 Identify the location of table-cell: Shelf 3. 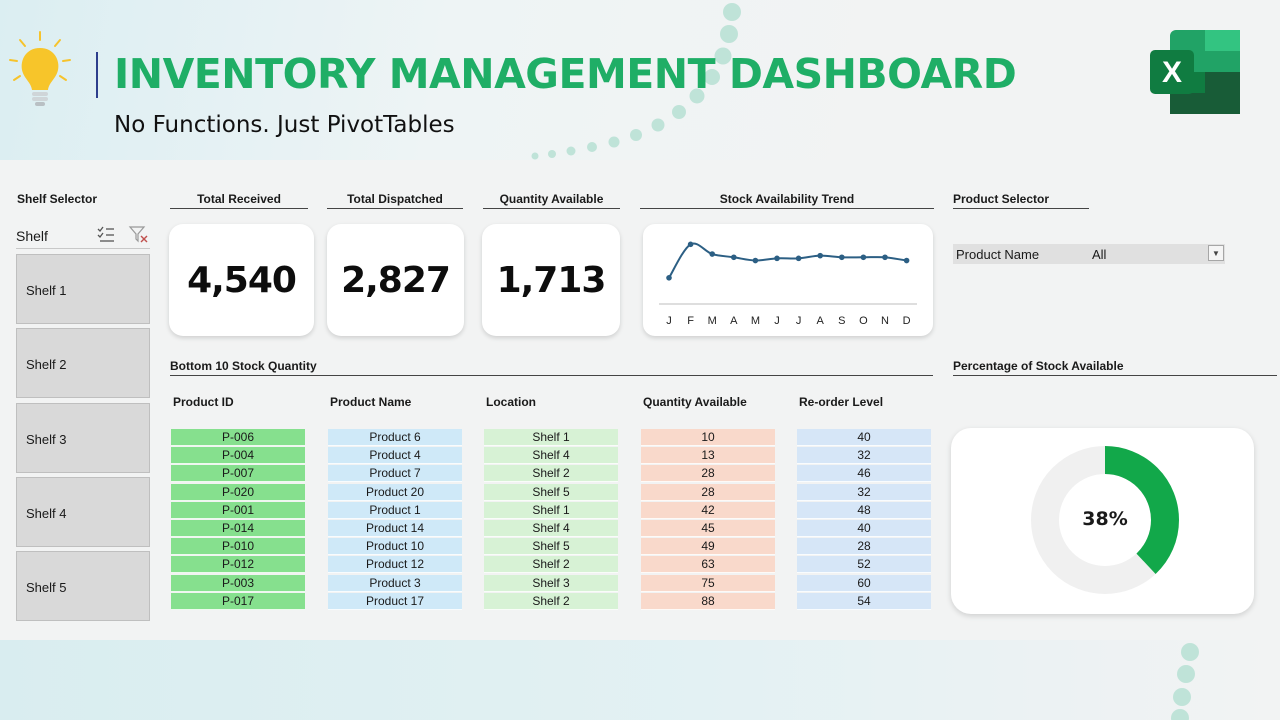
(551, 583).